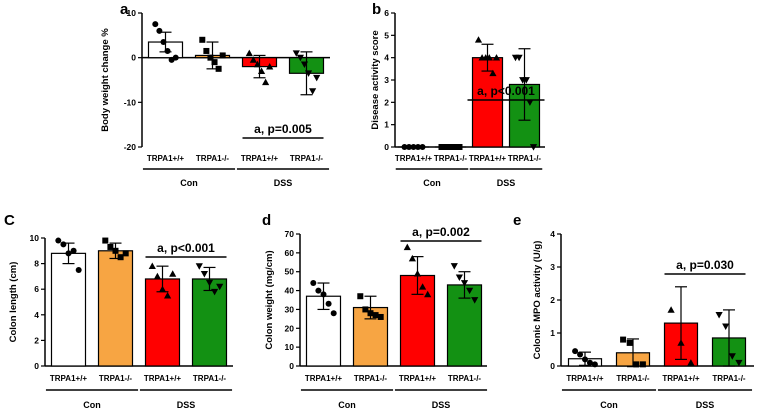 This screenshot has height=414, width=758. What do you see at coordinates (506, 91) in the screenshot?
I see `annotation-text: a, p<0.001` at bounding box center [506, 91].